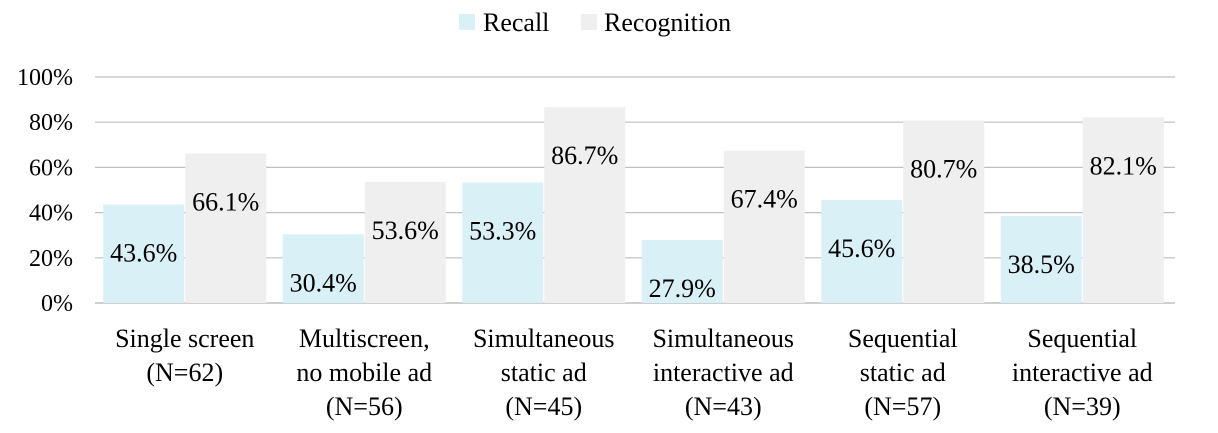 This screenshot has width=1218, height=433. I want to click on legend-swatch-recognition, so click(589, 22).